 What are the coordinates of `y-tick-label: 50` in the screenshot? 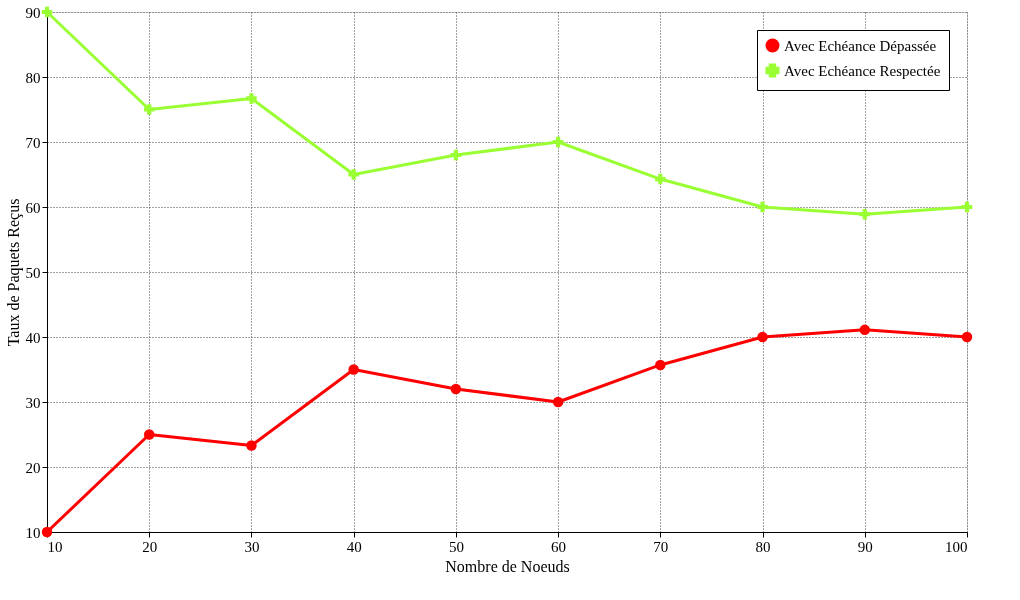 It's located at (33, 272).